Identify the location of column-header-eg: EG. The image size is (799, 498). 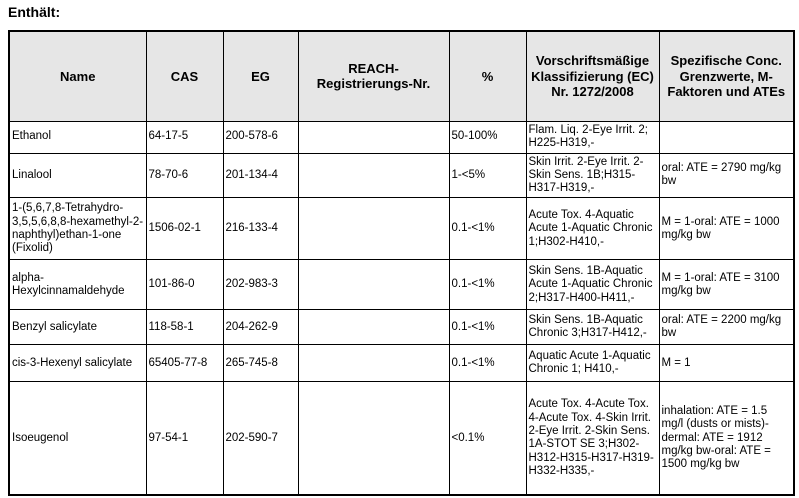
(260, 76).